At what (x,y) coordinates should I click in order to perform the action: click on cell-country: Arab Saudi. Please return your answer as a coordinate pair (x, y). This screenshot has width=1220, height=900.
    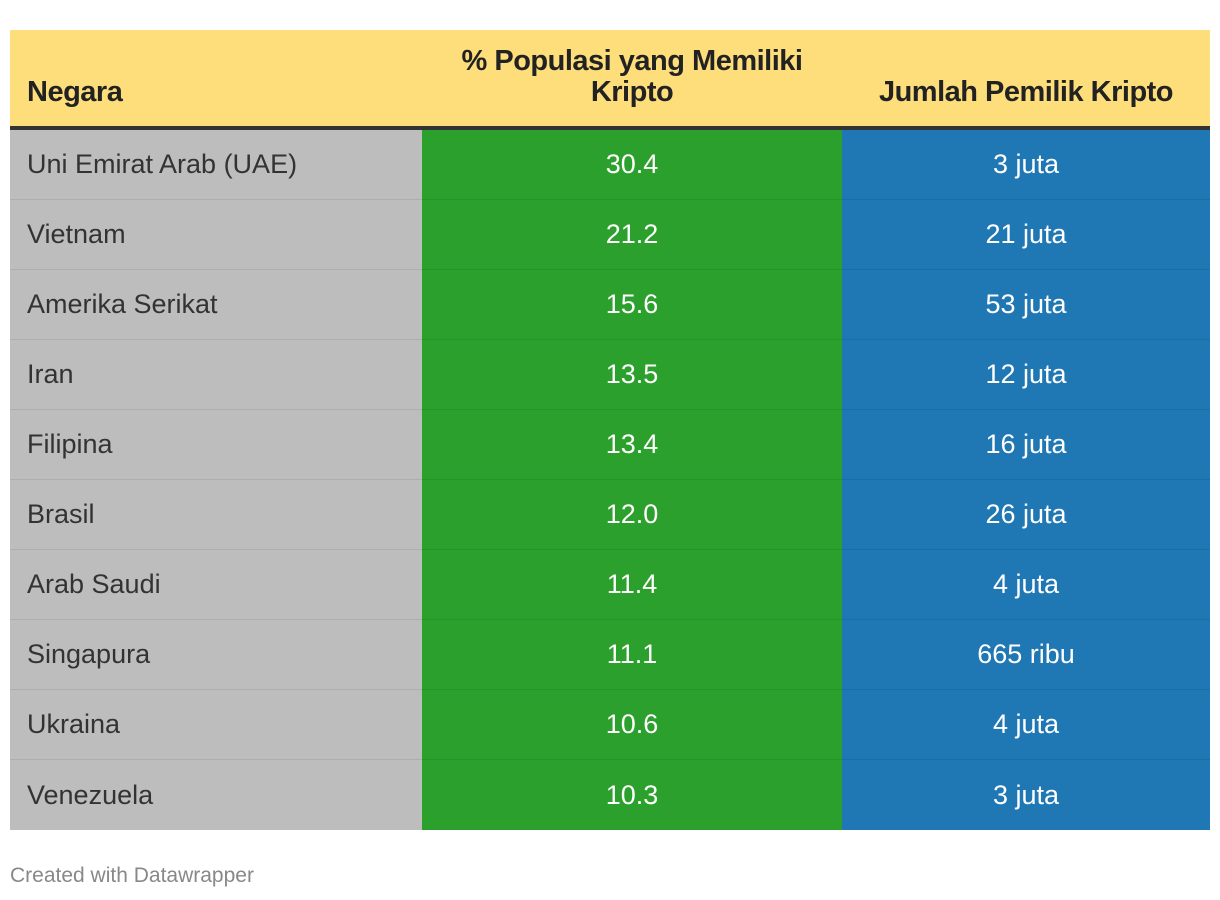
    Looking at the image, I should click on (216, 585).